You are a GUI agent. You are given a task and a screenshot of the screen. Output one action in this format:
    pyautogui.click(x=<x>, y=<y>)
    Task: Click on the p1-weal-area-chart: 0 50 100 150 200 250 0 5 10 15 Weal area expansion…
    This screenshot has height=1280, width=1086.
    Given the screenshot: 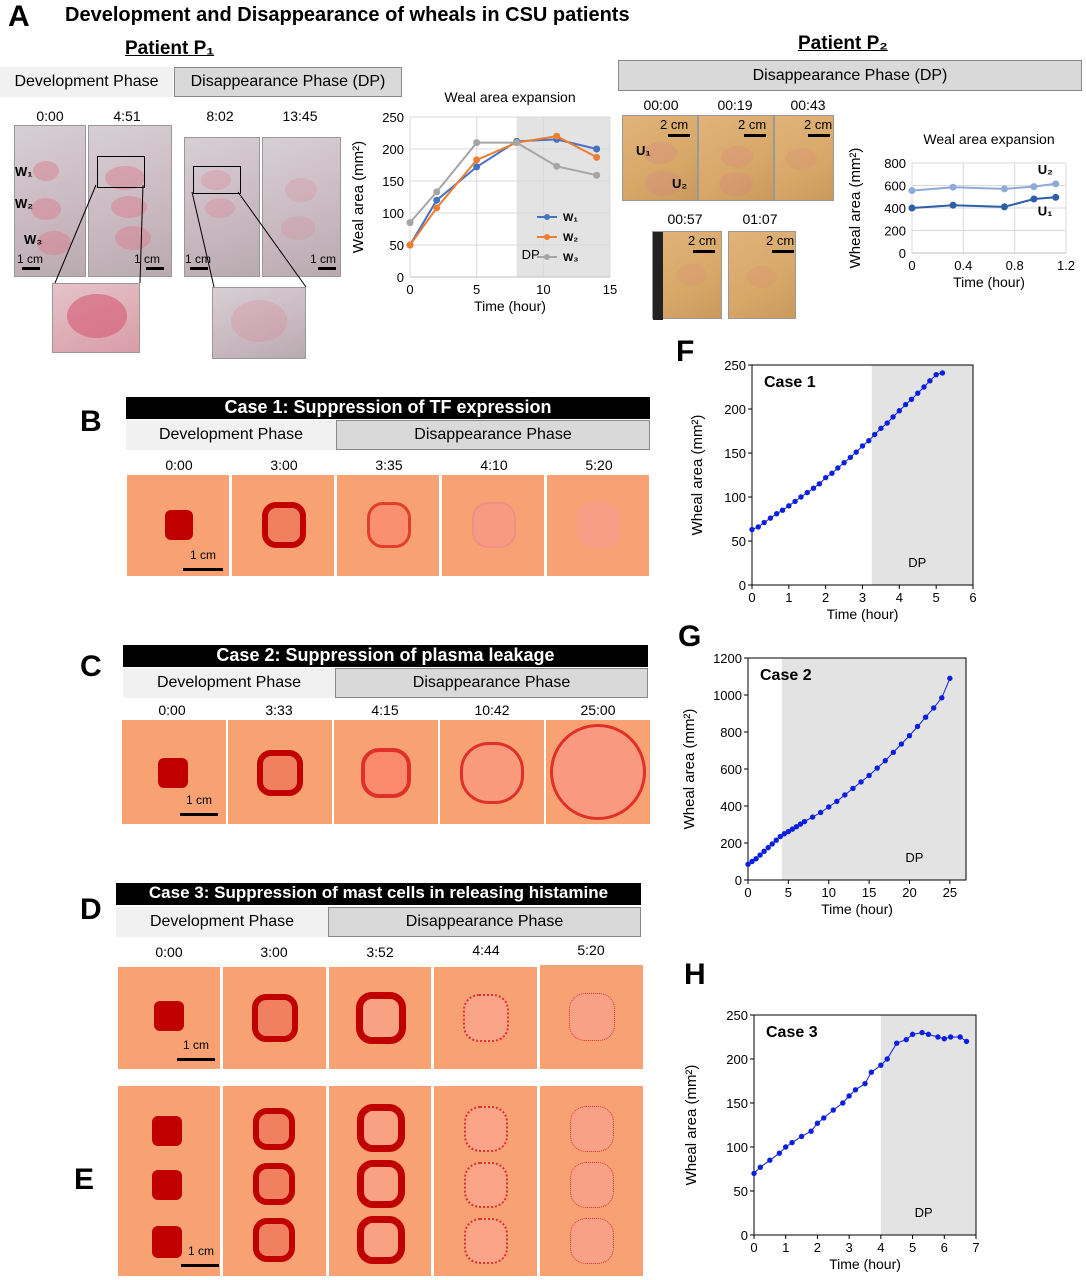 What is the action you would take?
    pyautogui.click(x=483, y=201)
    